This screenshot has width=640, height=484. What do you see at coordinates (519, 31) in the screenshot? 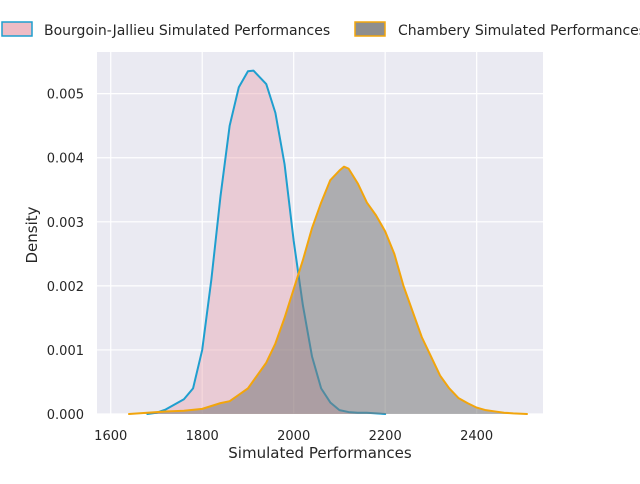
I see `legend-label: Chambery Simulated Performances` at bounding box center [519, 31].